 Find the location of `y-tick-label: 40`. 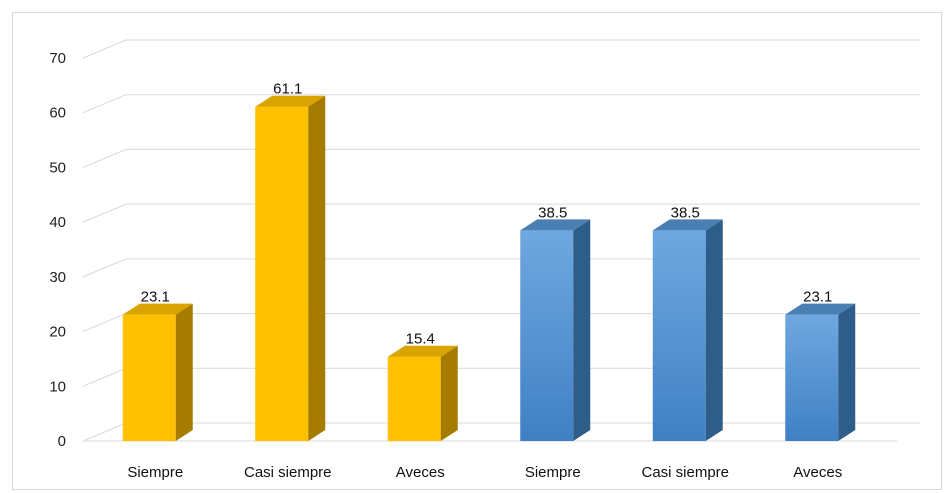

y-tick-label: 40 is located at coordinates (57, 222).